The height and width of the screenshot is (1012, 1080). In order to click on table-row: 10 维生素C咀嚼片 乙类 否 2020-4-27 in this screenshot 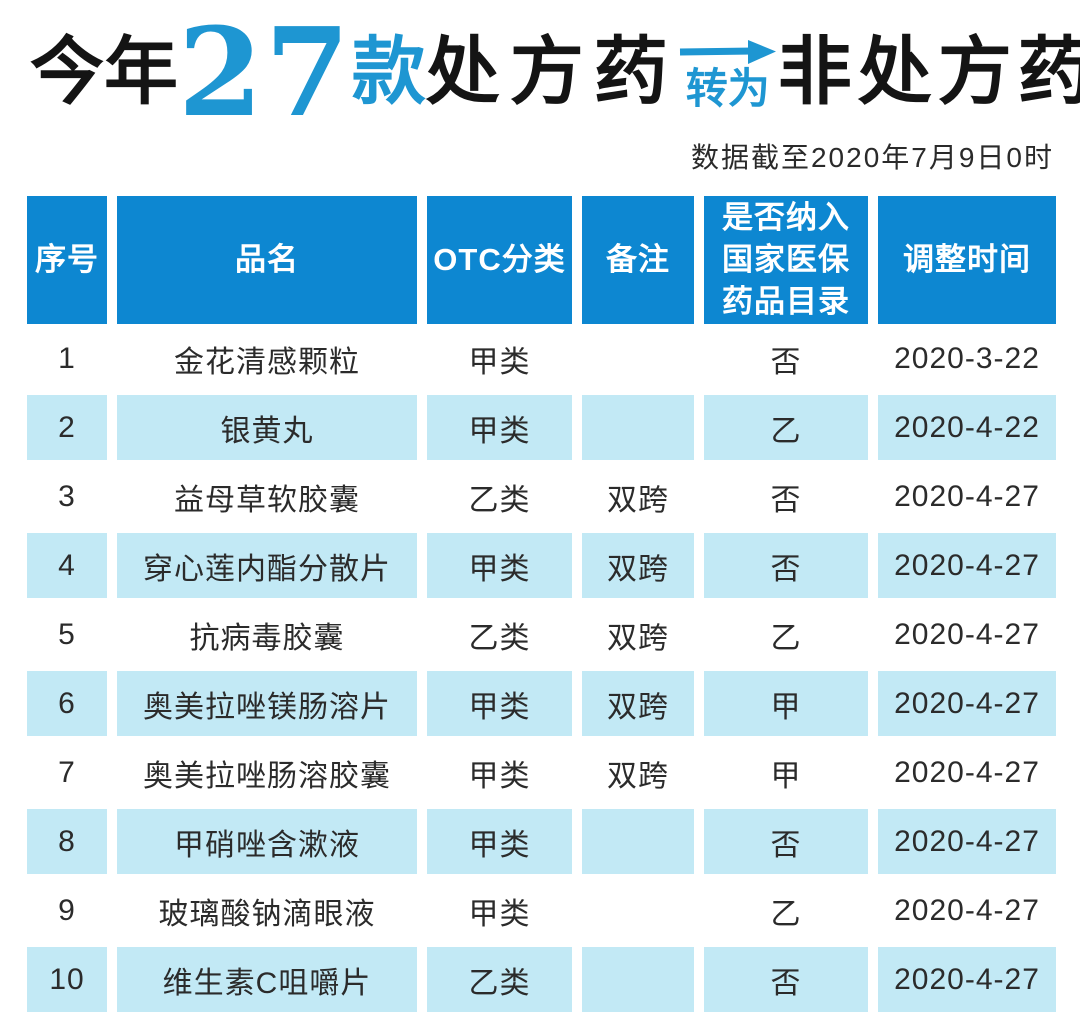, I will do `click(541, 978)`.